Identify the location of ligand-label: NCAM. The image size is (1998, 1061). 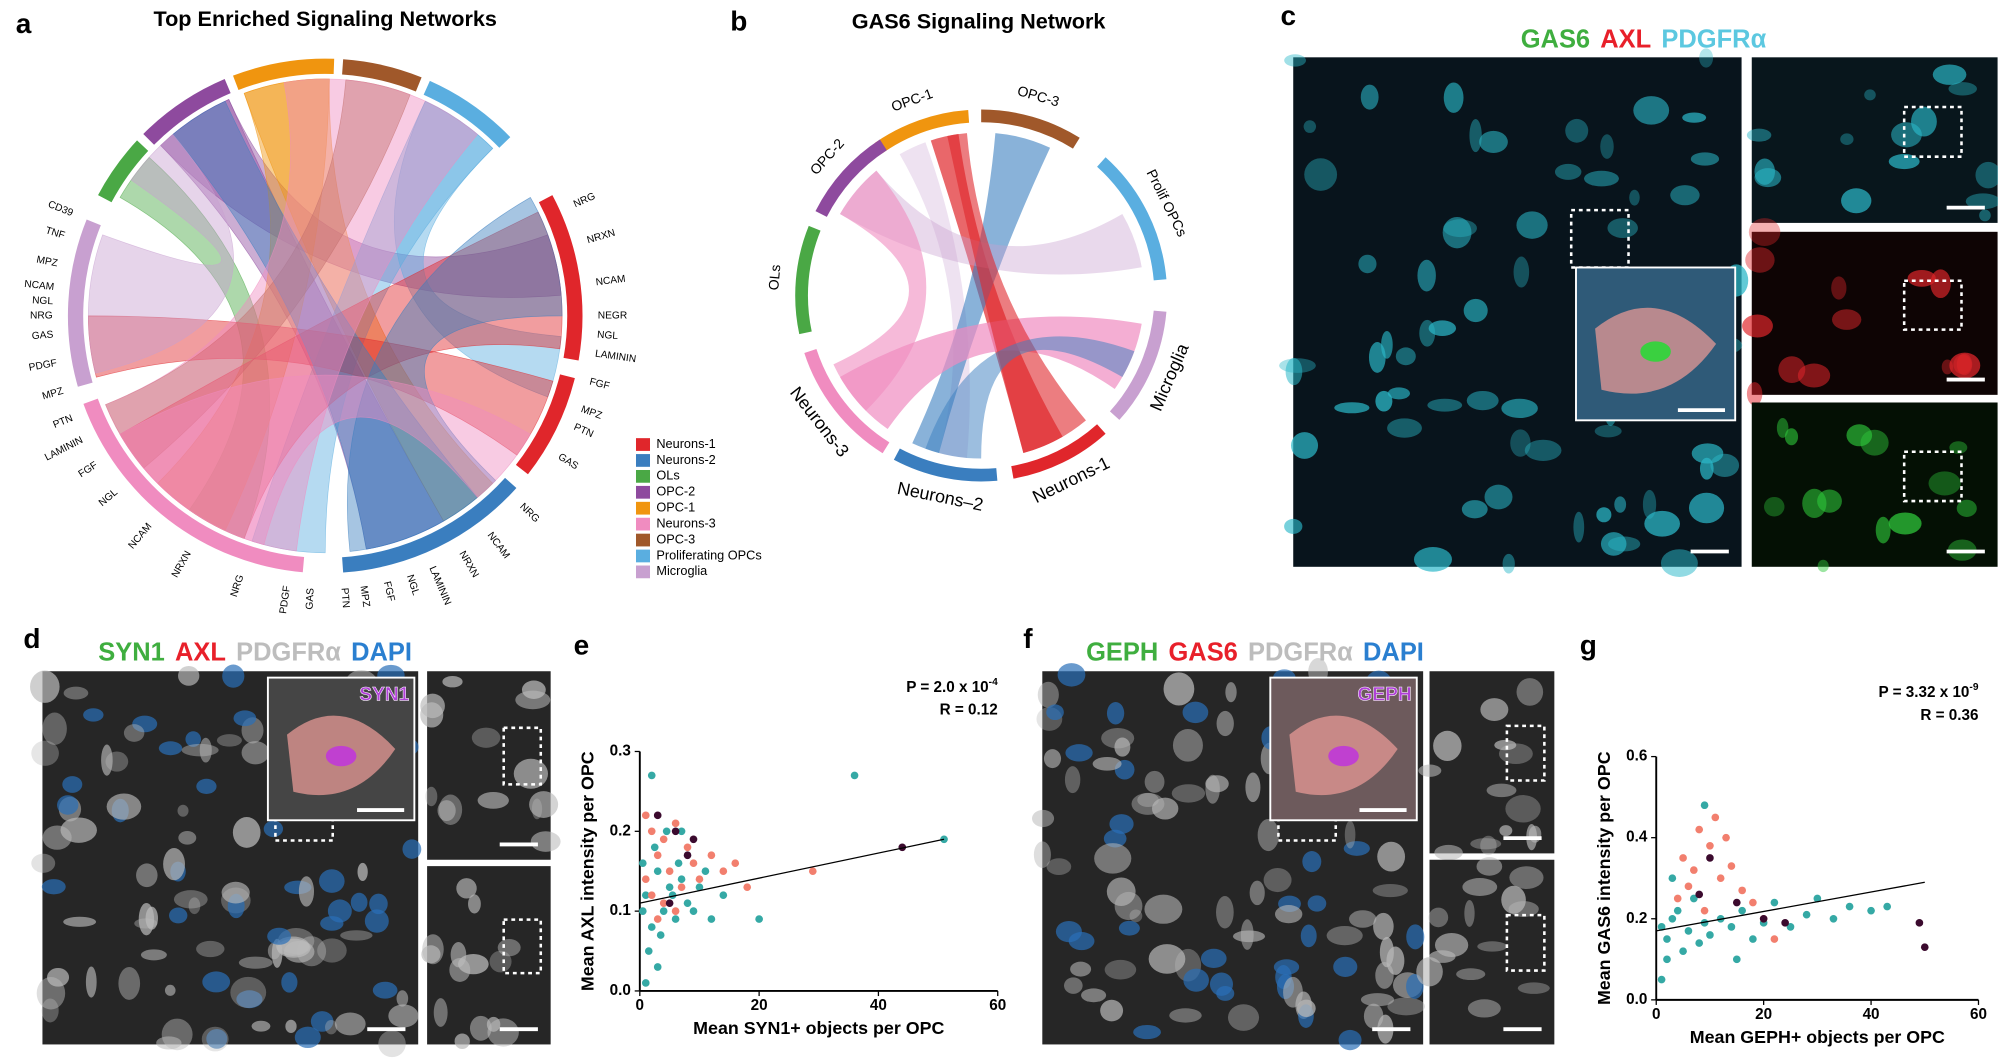
(39, 286).